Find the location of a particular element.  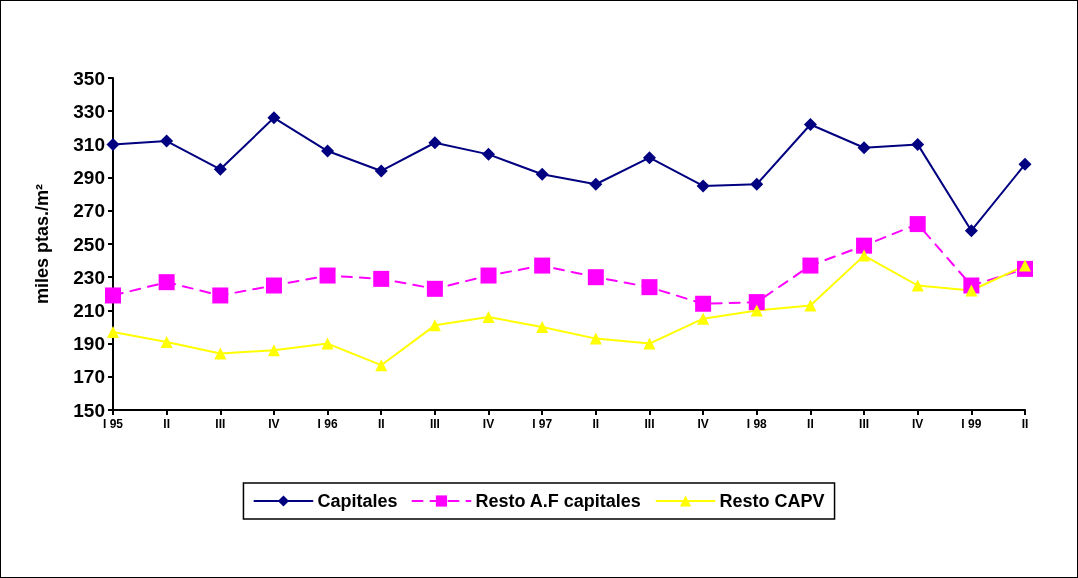

y-tick-label: 210 is located at coordinates (89, 310).